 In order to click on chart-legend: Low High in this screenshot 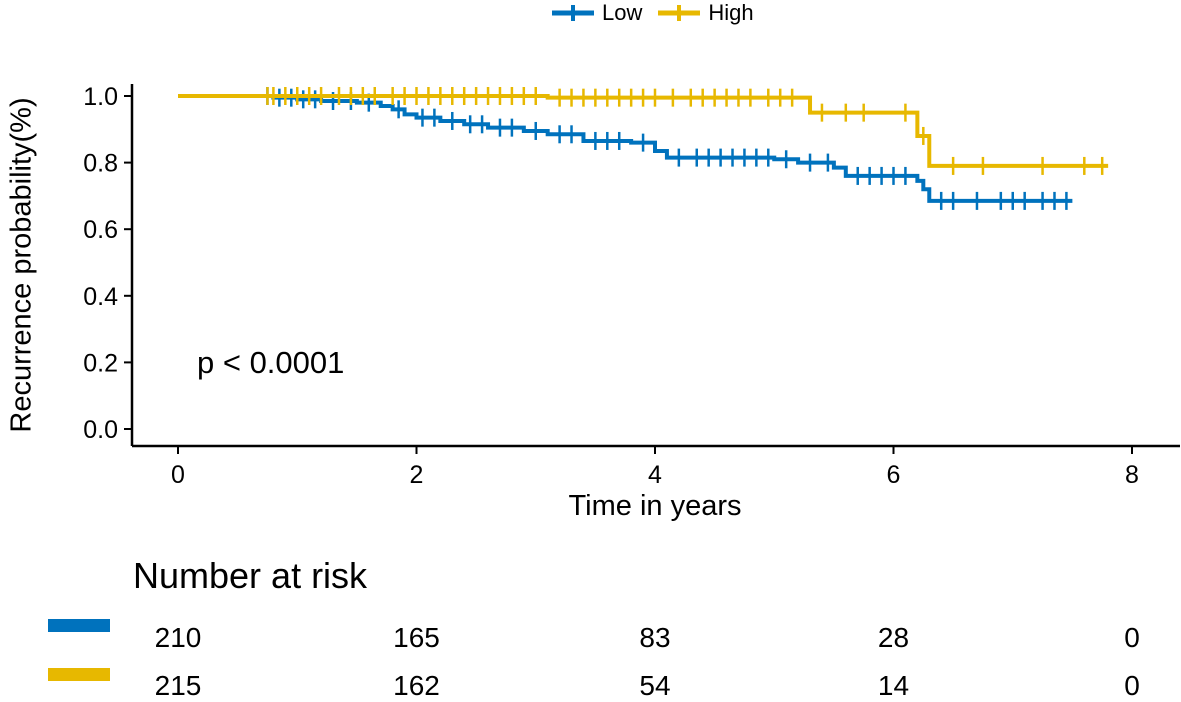, I will do `click(652, 13)`.